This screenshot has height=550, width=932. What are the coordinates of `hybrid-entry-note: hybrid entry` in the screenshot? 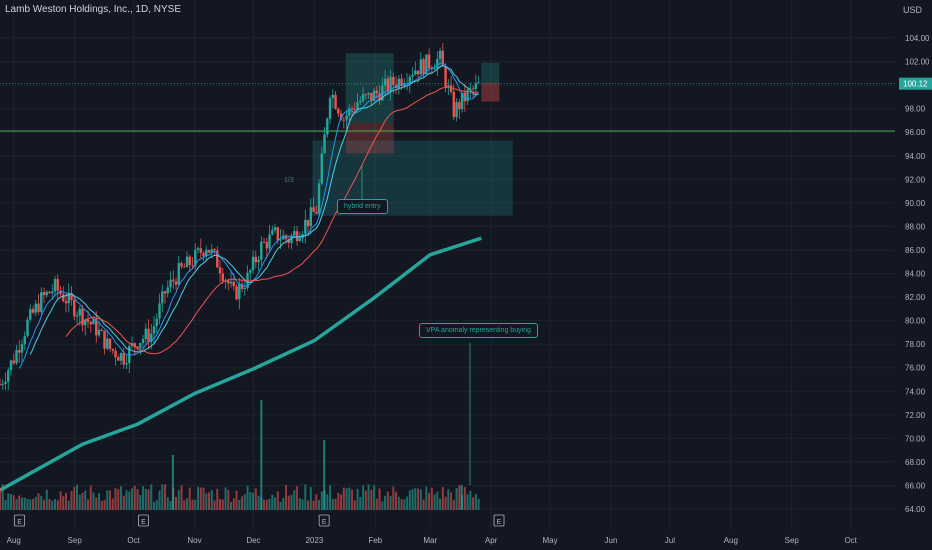 It's located at (362, 206).